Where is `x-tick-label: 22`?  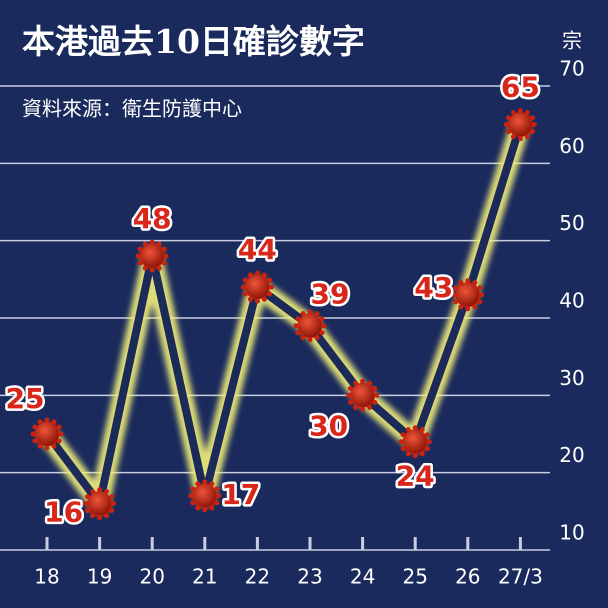
x-tick-label: 22 is located at coordinates (257, 577).